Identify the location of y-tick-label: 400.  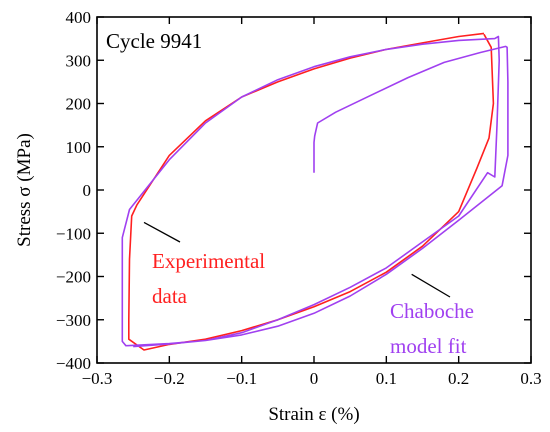
(79, 17).